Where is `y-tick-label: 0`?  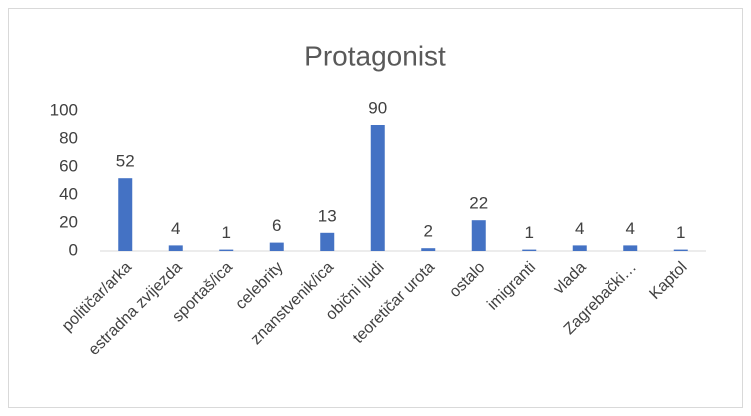
y-tick-label: 0 is located at coordinates (73, 249).